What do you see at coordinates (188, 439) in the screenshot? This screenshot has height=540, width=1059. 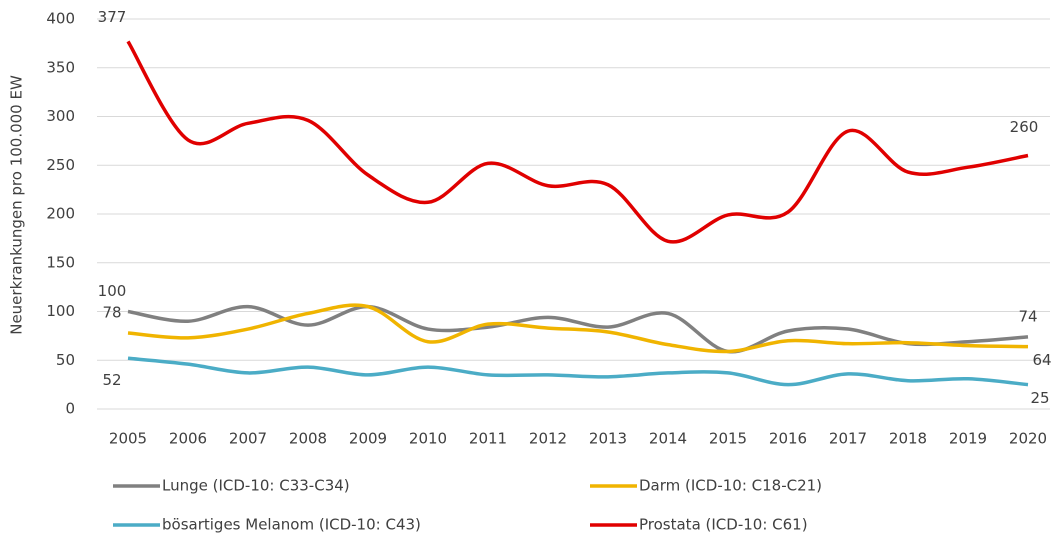 I see `x-tick-label: 2006` at bounding box center [188, 439].